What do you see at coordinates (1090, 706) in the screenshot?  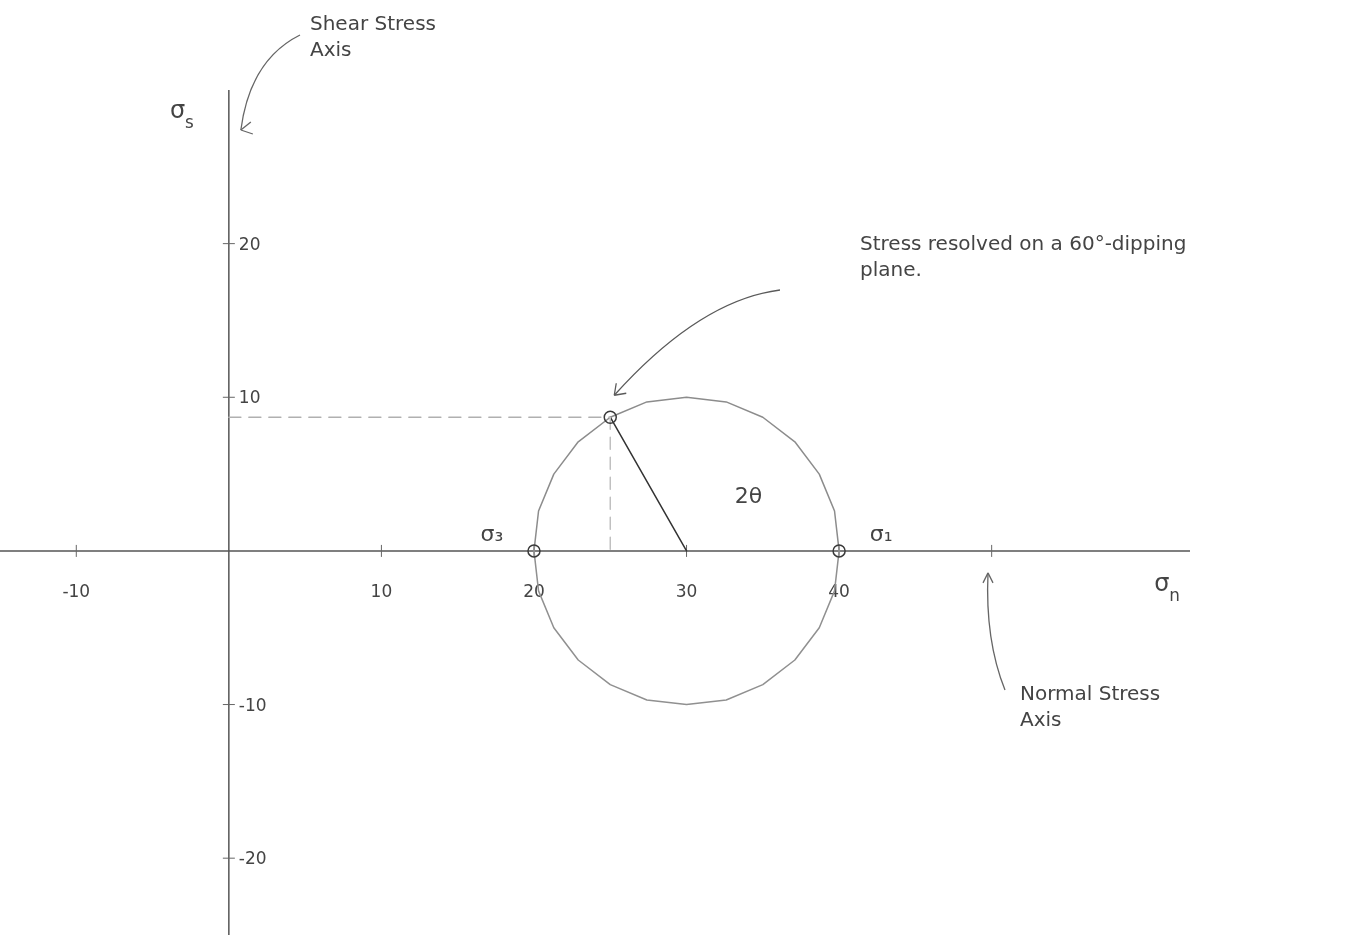 I see `annotation: Normal Stress Axis` at bounding box center [1090, 706].